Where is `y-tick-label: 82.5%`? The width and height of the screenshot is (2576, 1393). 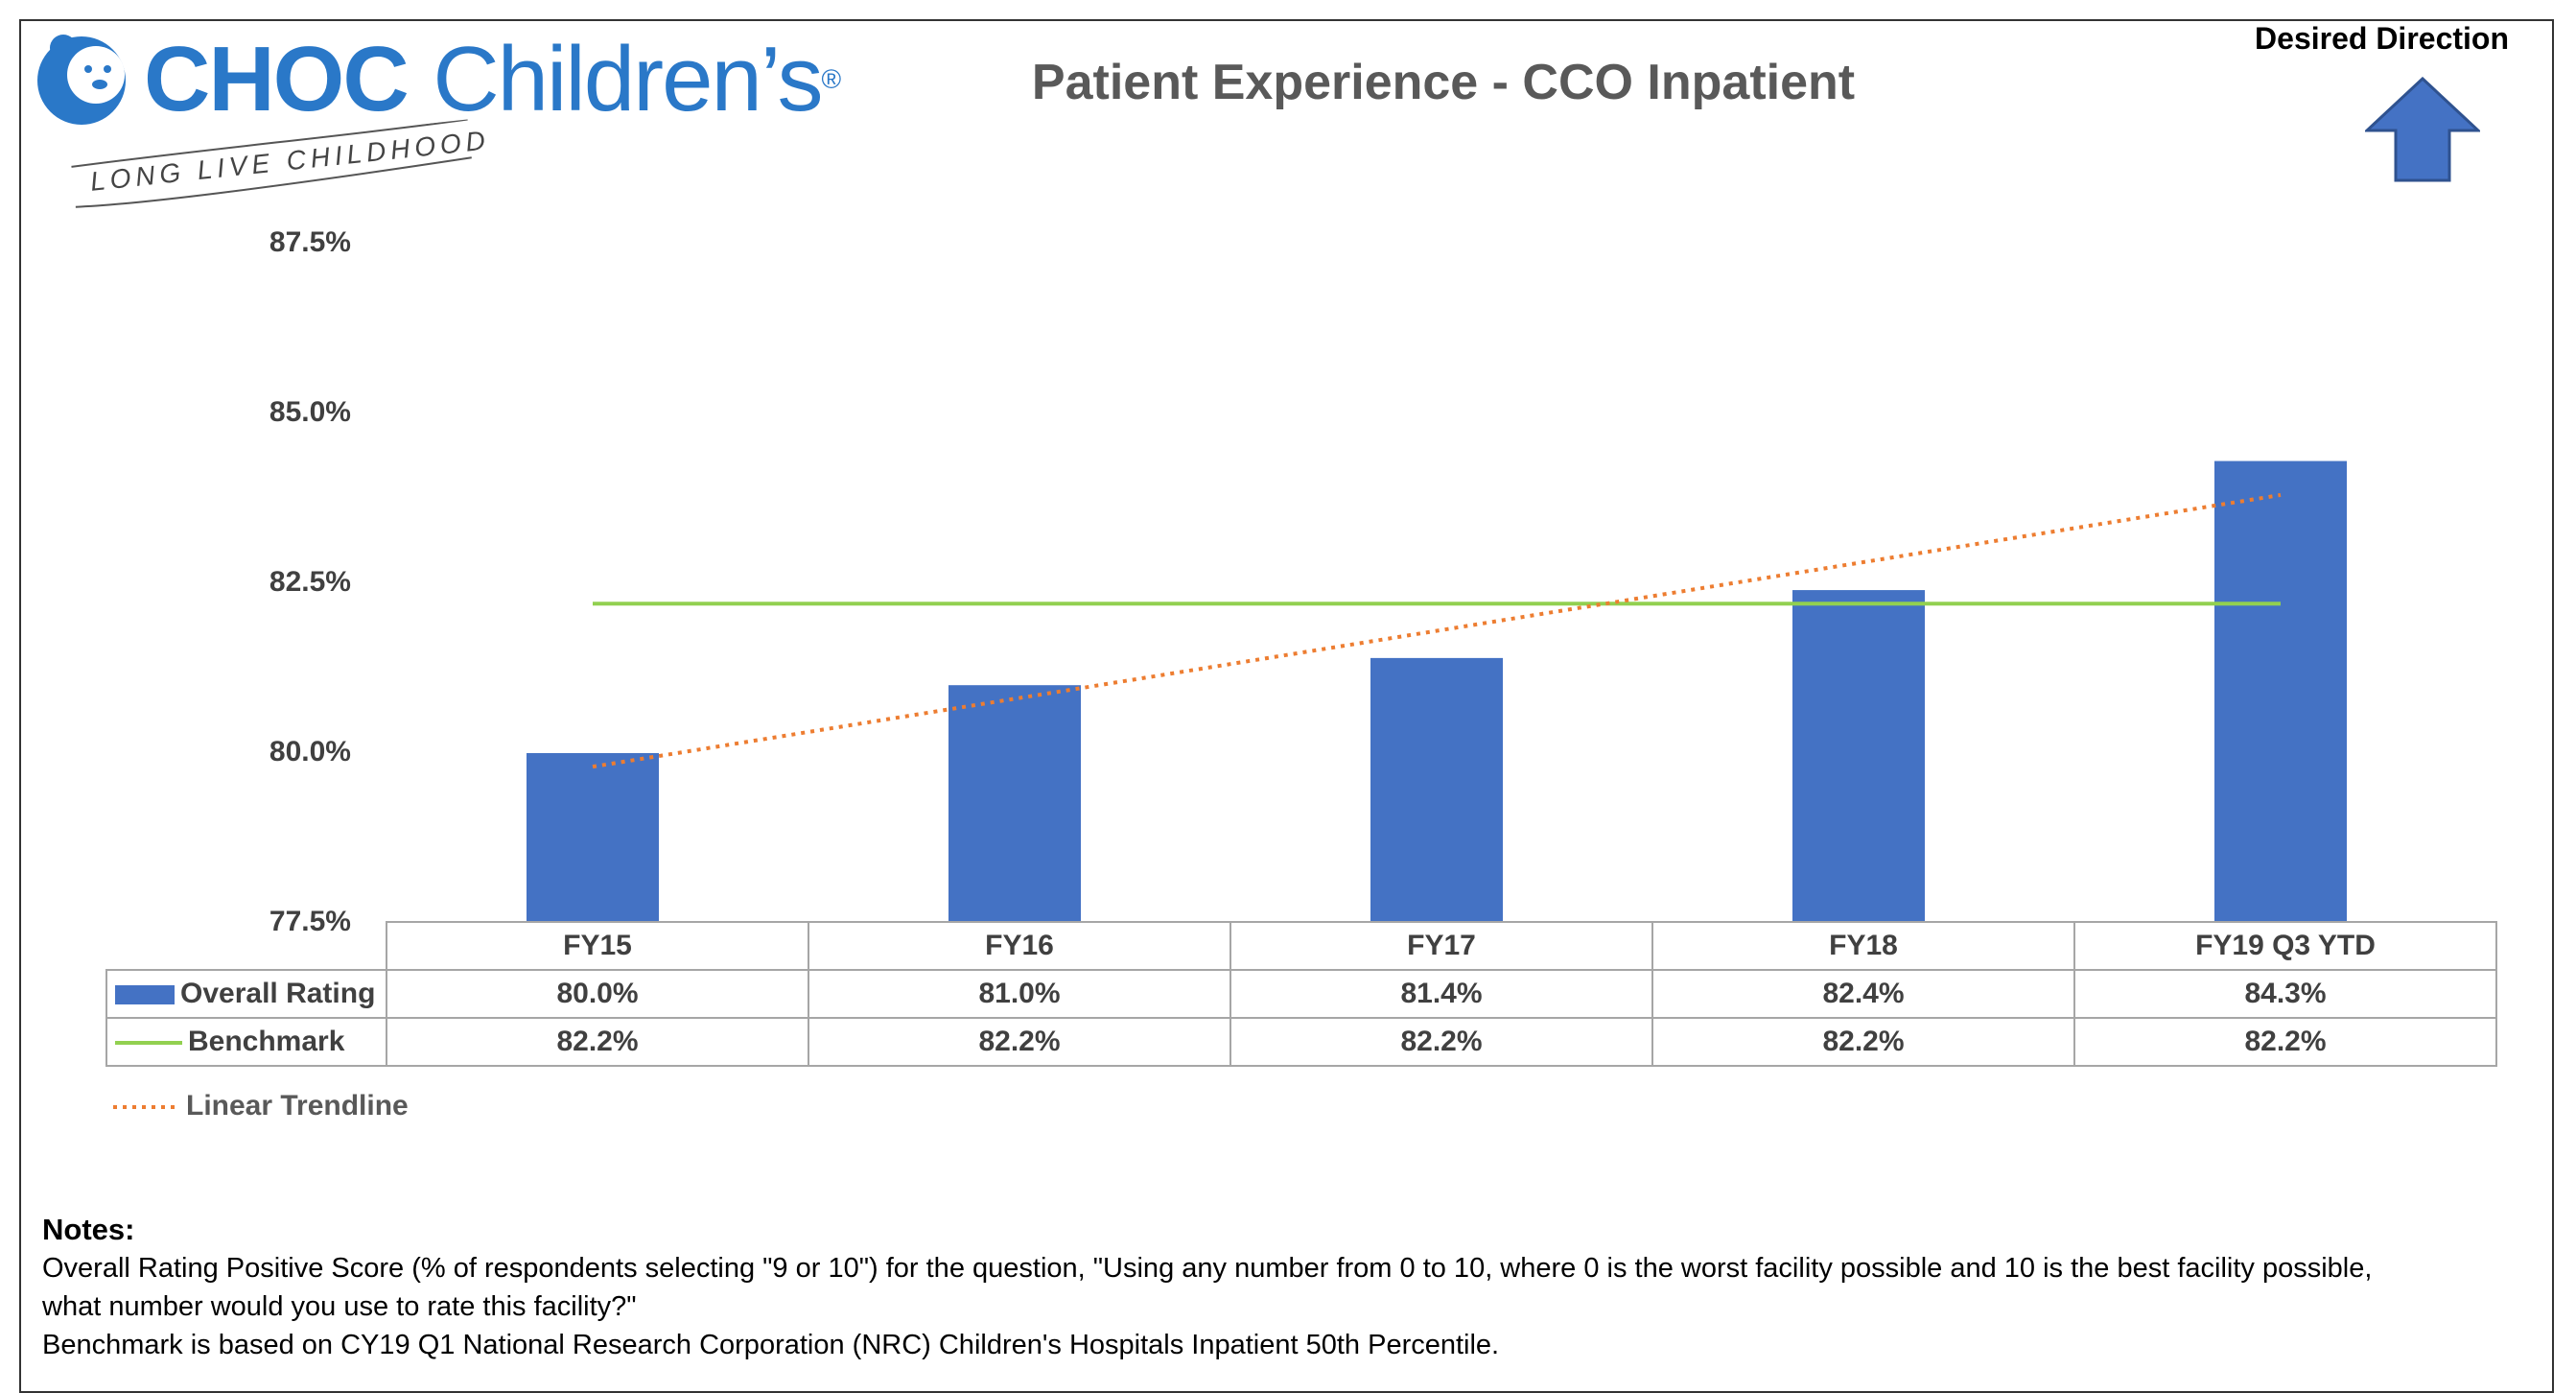
y-tick-label: 82.5% is located at coordinates (310, 582).